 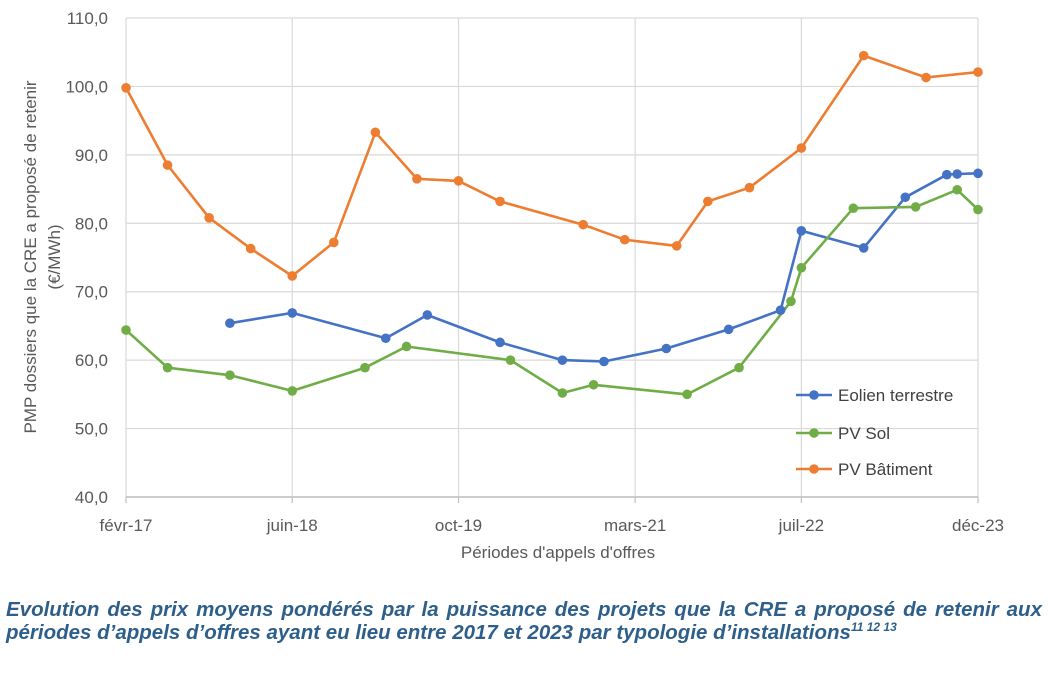 I want to click on legend-label: PV Bâtiment, so click(x=885, y=469).